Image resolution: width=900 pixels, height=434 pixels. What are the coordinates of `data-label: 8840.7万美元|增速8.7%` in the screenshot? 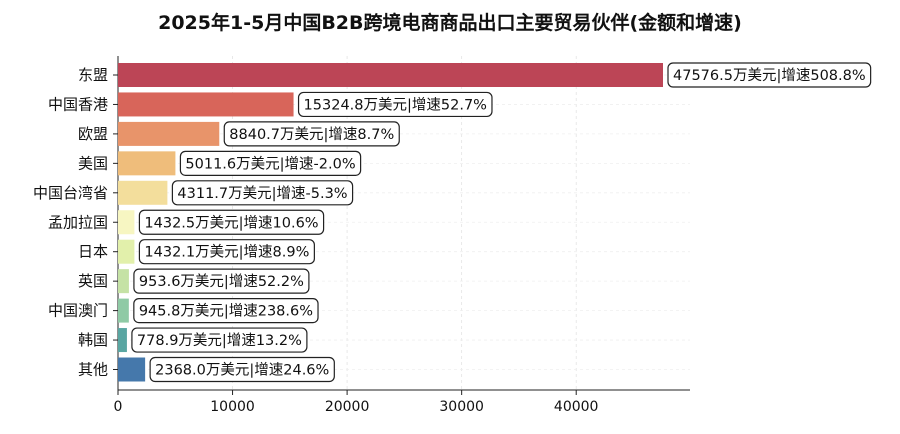 It's located at (311, 134).